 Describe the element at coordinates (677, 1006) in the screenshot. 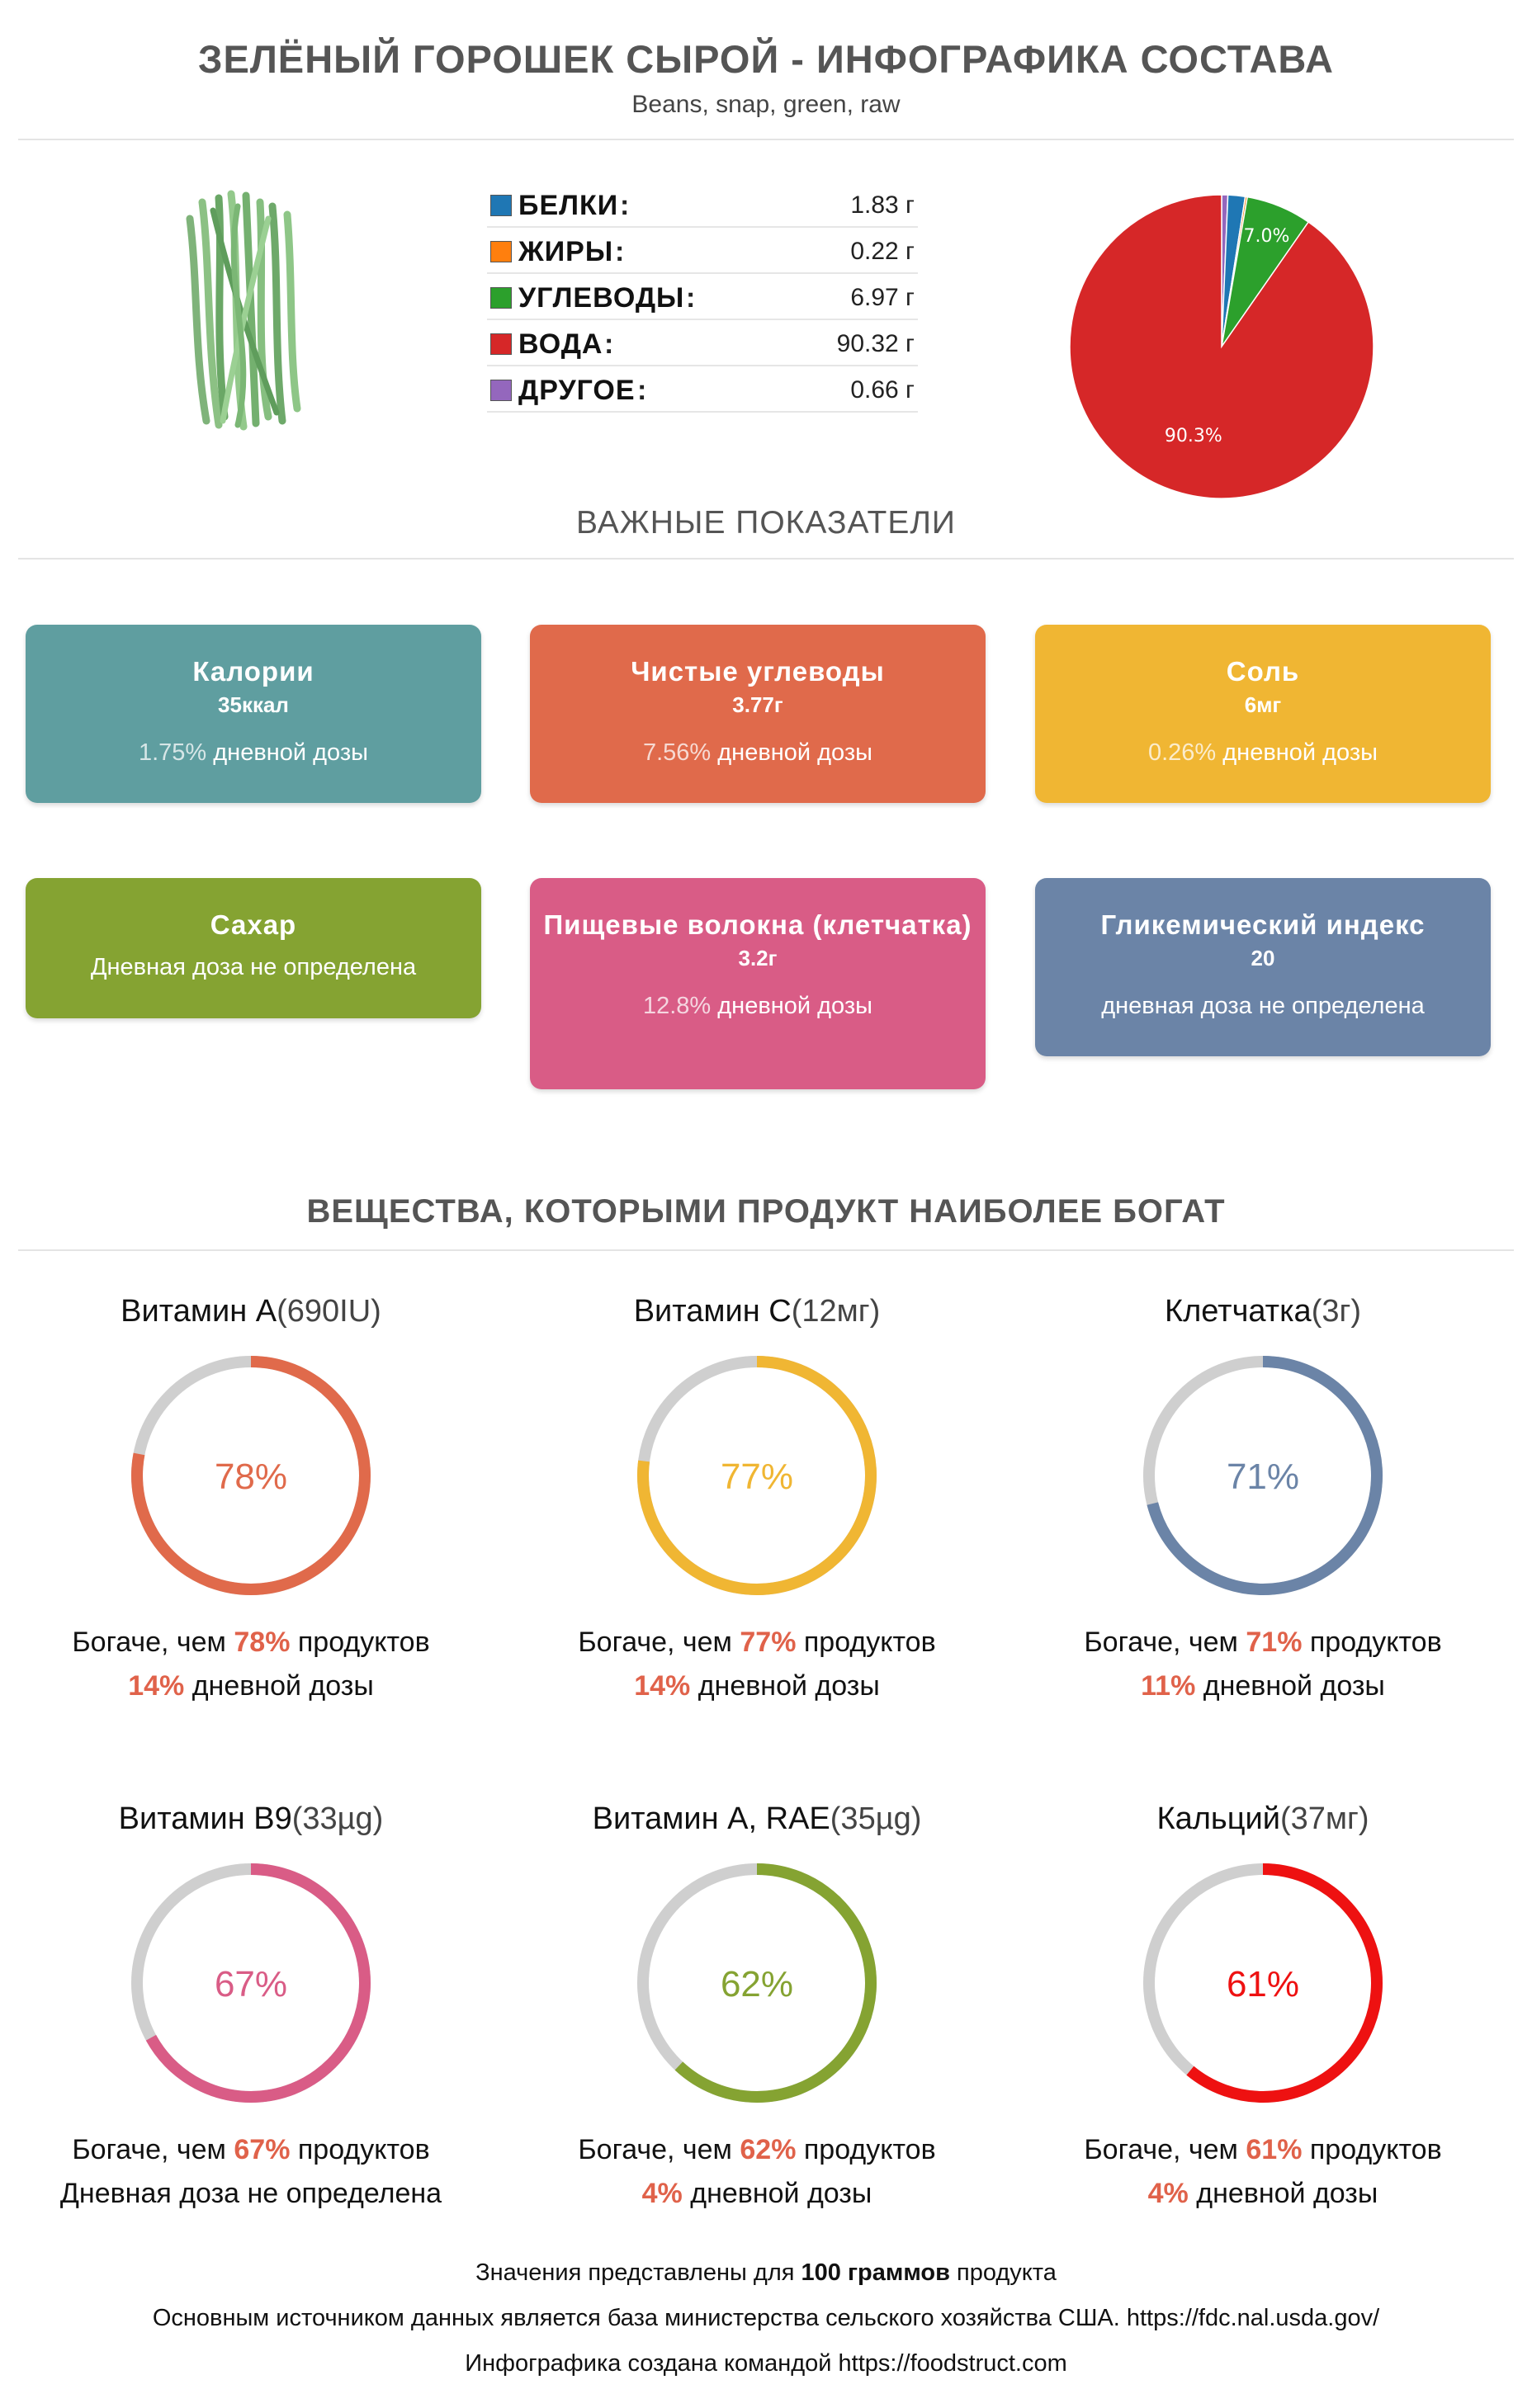

I see `card-daily-pct: 12.8%` at that location.